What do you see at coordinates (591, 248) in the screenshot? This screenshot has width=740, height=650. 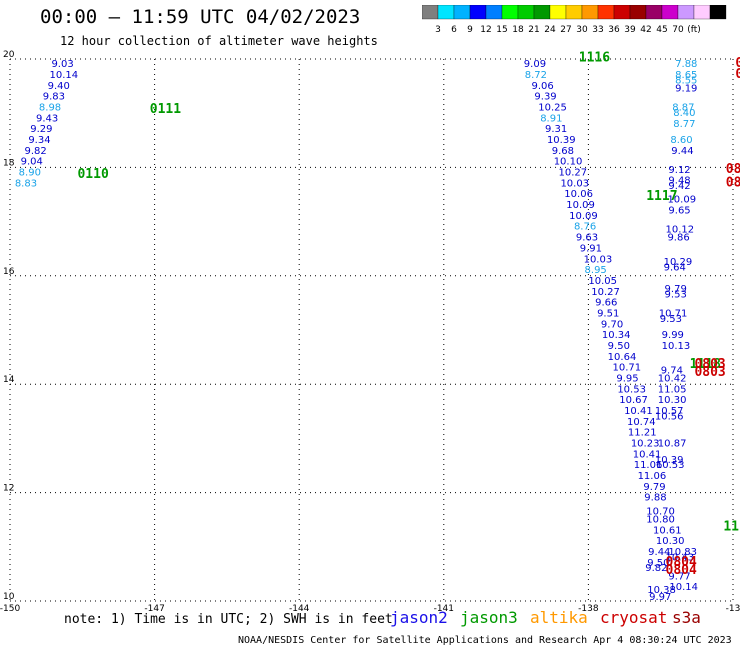 I see `wave-height-label: 9.91` at bounding box center [591, 248].